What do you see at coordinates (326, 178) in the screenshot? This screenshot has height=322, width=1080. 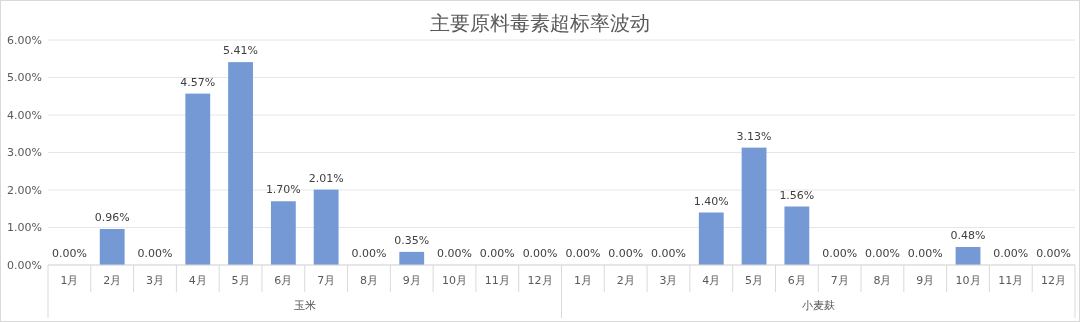 I see `data-label: 2.01%` at bounding box center [326, 178].